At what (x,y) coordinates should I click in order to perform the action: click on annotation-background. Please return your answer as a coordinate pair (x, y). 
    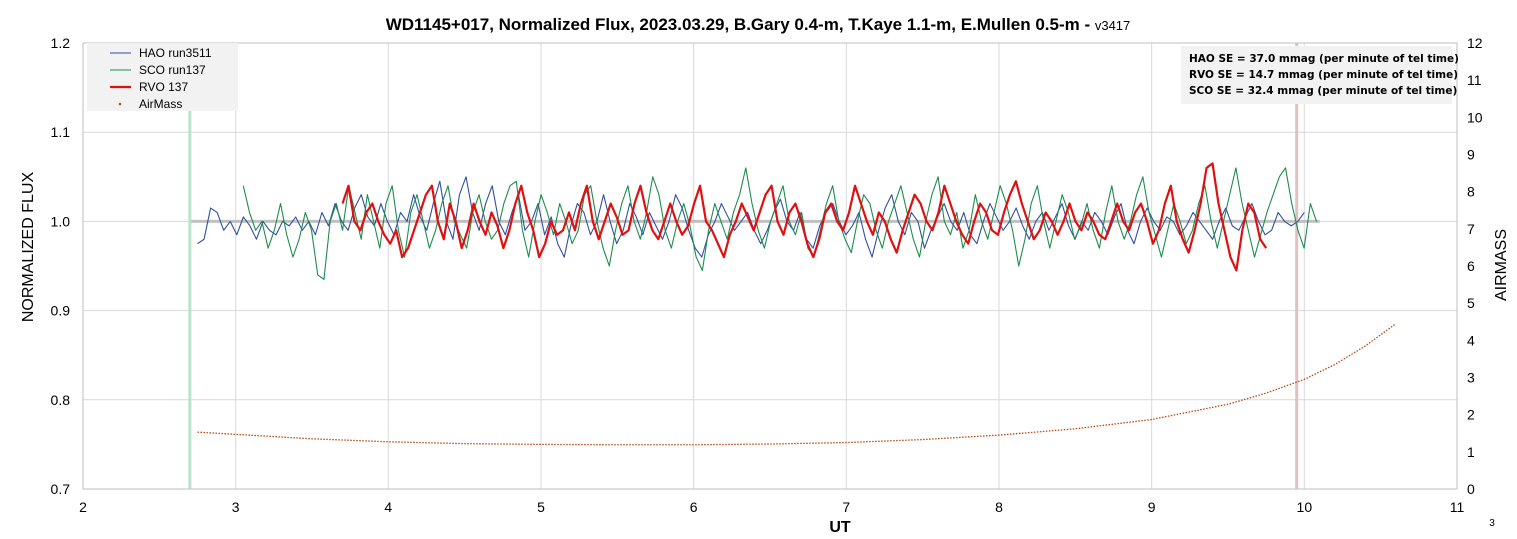
    Looking at the image, I should click on (1316, 75).